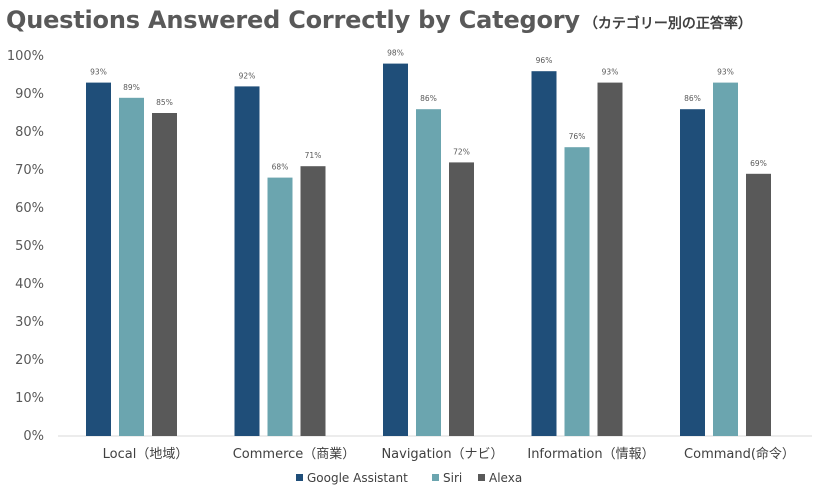 The width and height of the screenshot is (828, 498). Describe the element at coordinates (29, 284) in the screenshot. I see `y-tick-label: 40%` at that location.